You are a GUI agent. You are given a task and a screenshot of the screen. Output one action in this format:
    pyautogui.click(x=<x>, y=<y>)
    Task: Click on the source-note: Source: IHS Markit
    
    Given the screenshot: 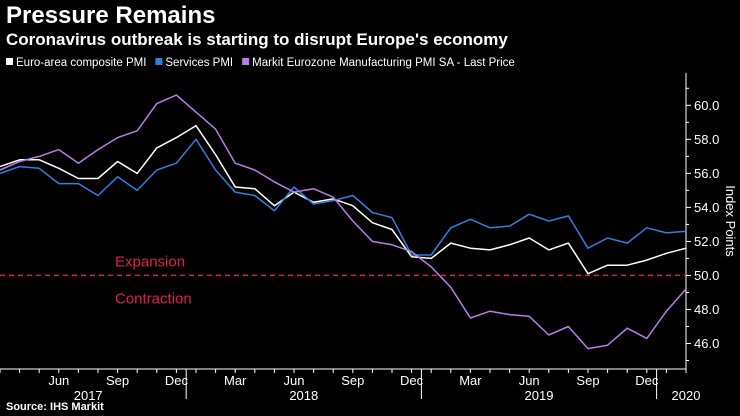 What is the action you would take?
    pyautogui.click(x=55, y=407)
    